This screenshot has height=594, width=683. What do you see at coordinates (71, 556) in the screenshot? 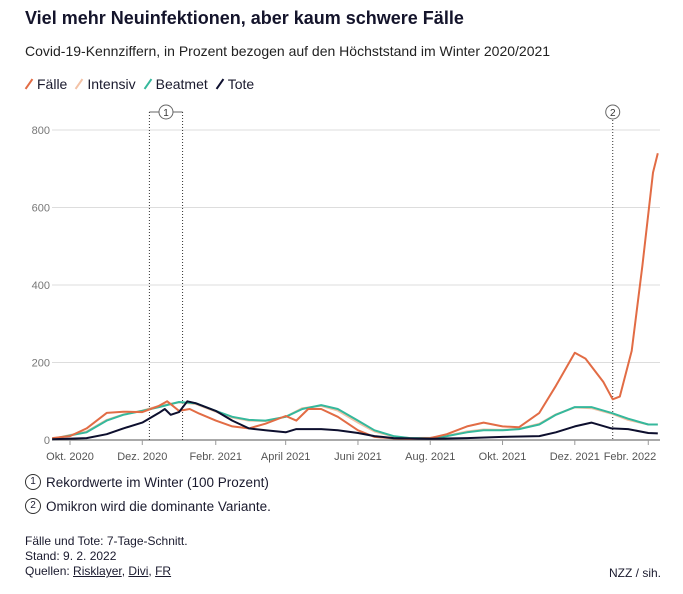
I see `footer-date: Stand: 9. 2. 2022` at bounding box center [71, 556].